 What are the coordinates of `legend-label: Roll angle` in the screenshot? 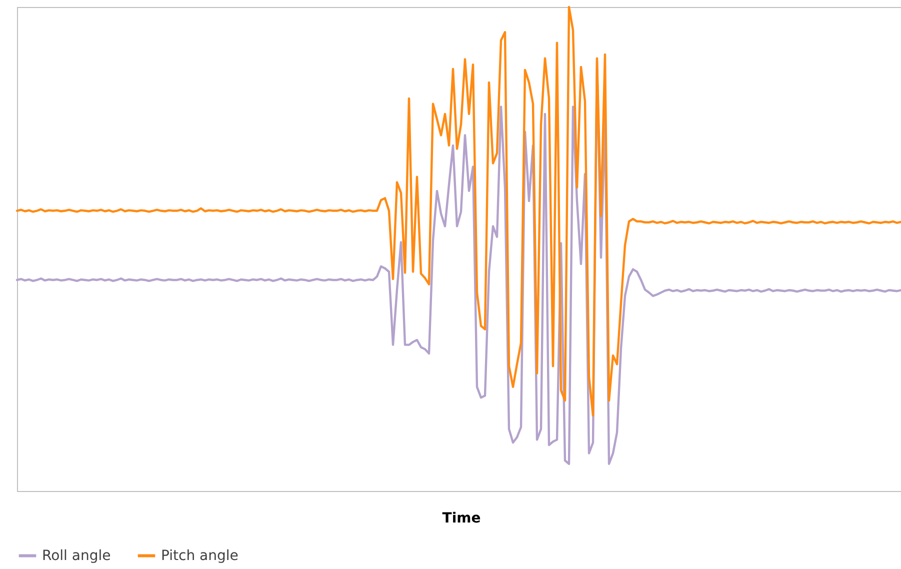 It's located at (76, 556).